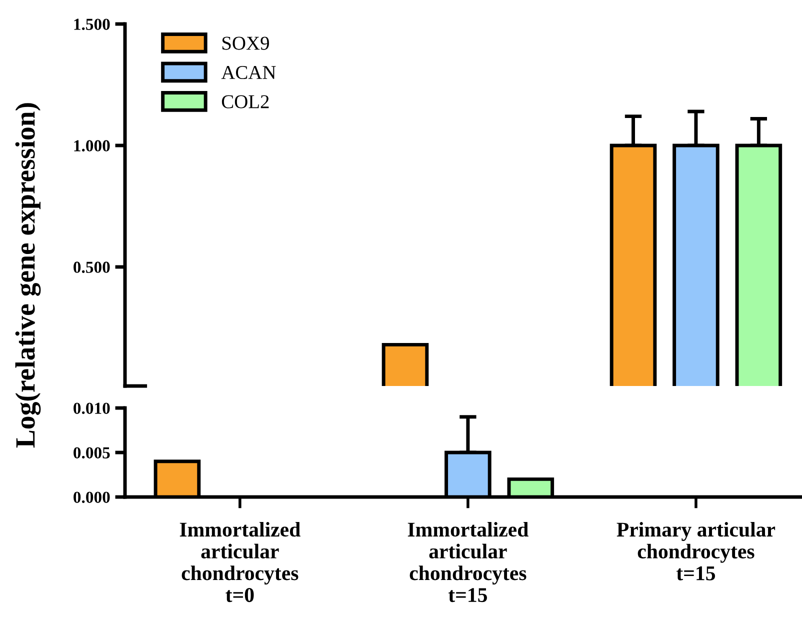 This screenshot has height=635, width=802. Describe the element at coordinates (245, 43) in the screenshot. I see `legend-label: SOX9` at that location.